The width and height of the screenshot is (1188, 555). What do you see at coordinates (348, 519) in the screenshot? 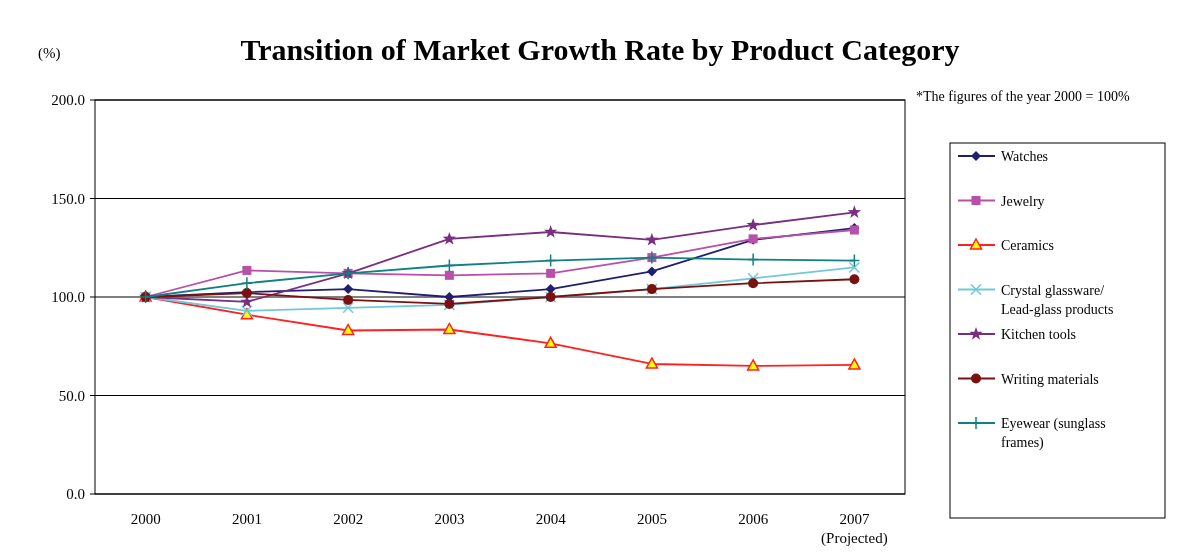
I see `x-tick-label: 2002` at bounding box center [348, 519].